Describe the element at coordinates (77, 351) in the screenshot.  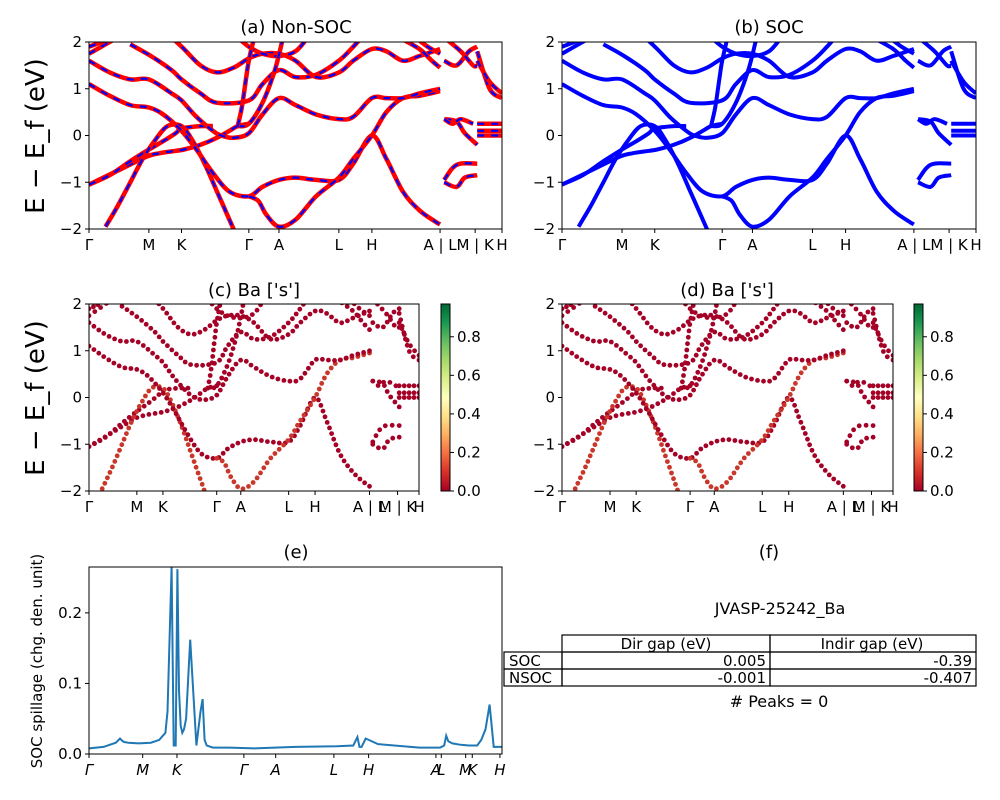
I see `y-tick-label: 1` at that location.